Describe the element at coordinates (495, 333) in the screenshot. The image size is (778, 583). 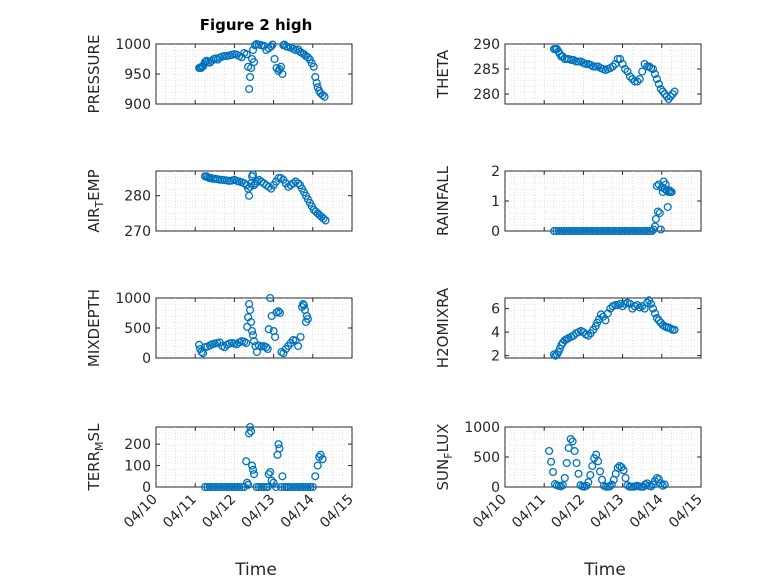
I see `y-tick-label: 4` at that location.